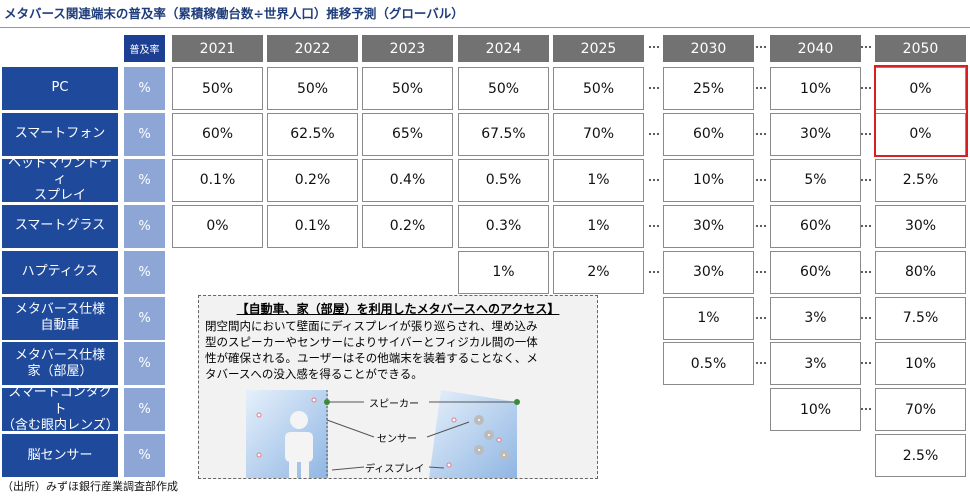 This screenshot has height=497, width=970. What do you see at coordinates (920, 318) in the screenshot?
I see `value-cell: 7.5%` at bounding box center [920, 318].